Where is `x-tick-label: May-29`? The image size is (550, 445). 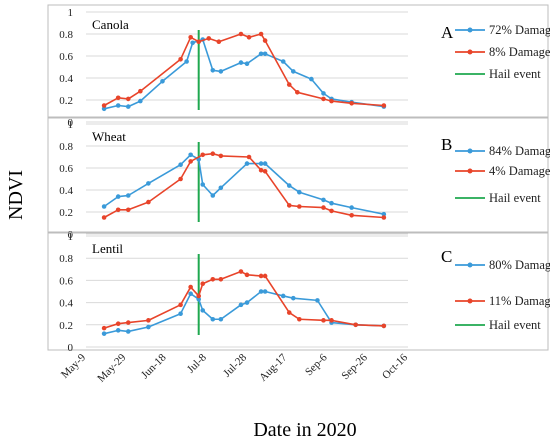
x-tick-label: May-29 is located at coordinates (111, 367).